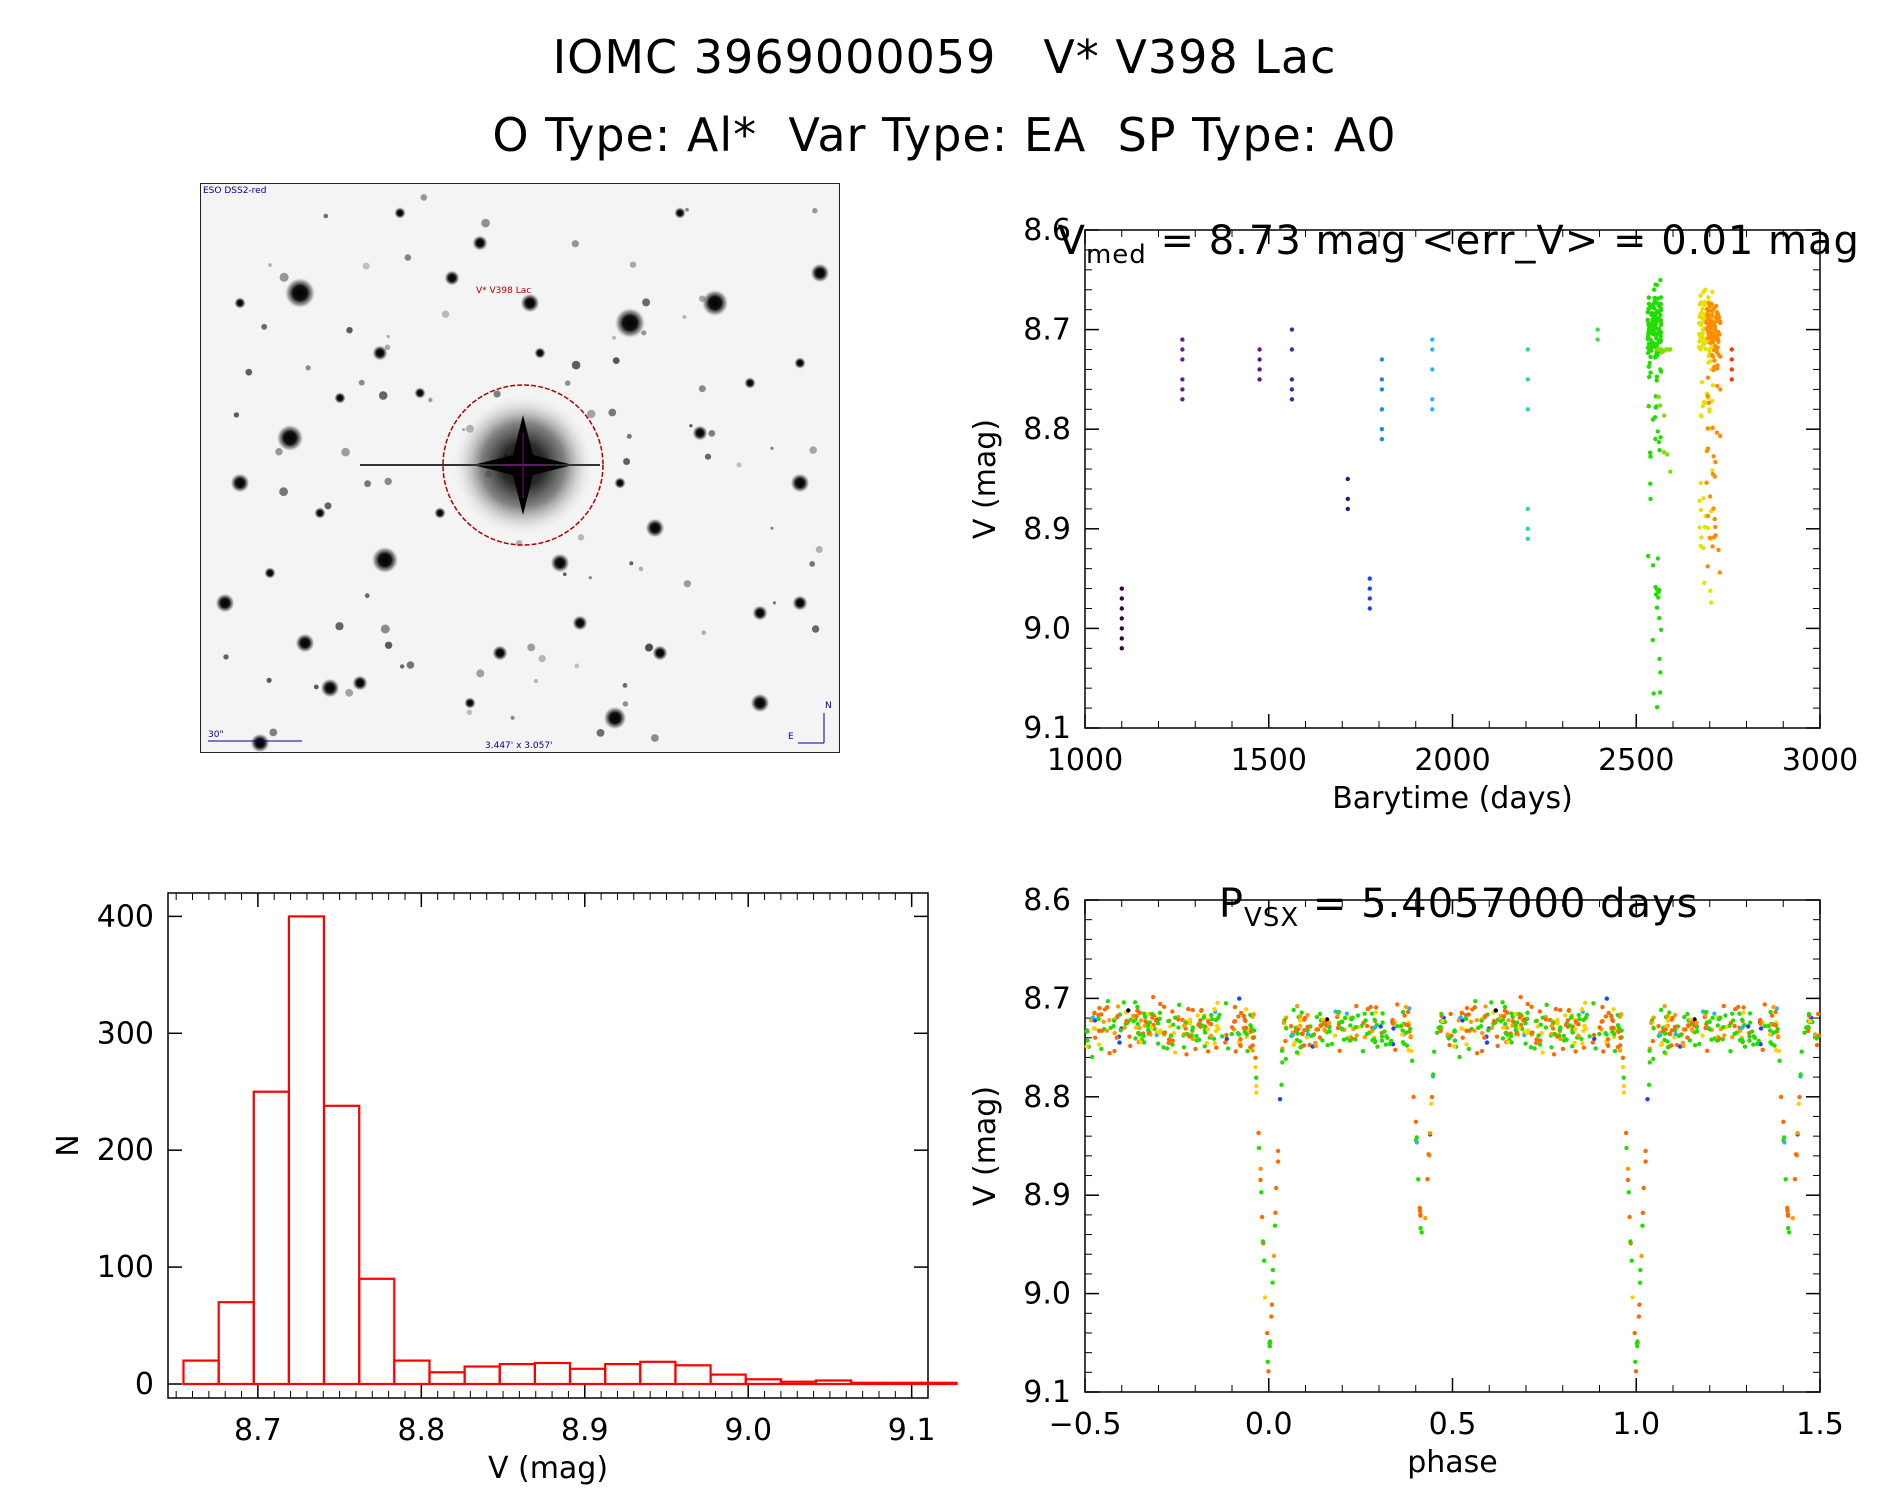 Image resolution: width=1889 pixels, height=1494 pixels. I want to click on target-star, so click(480, 465).